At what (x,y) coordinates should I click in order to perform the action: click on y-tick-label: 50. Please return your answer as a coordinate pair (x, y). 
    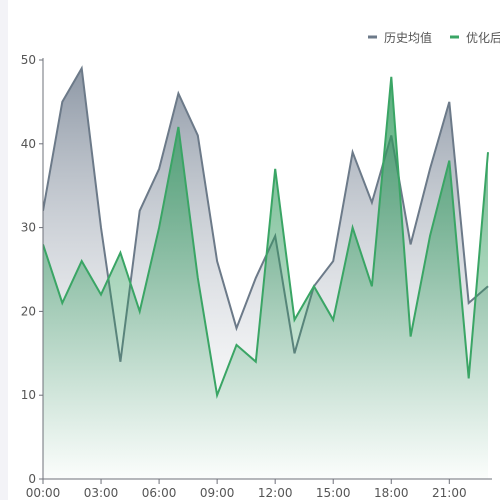
    Looking at the image, I should click on (28, 60).